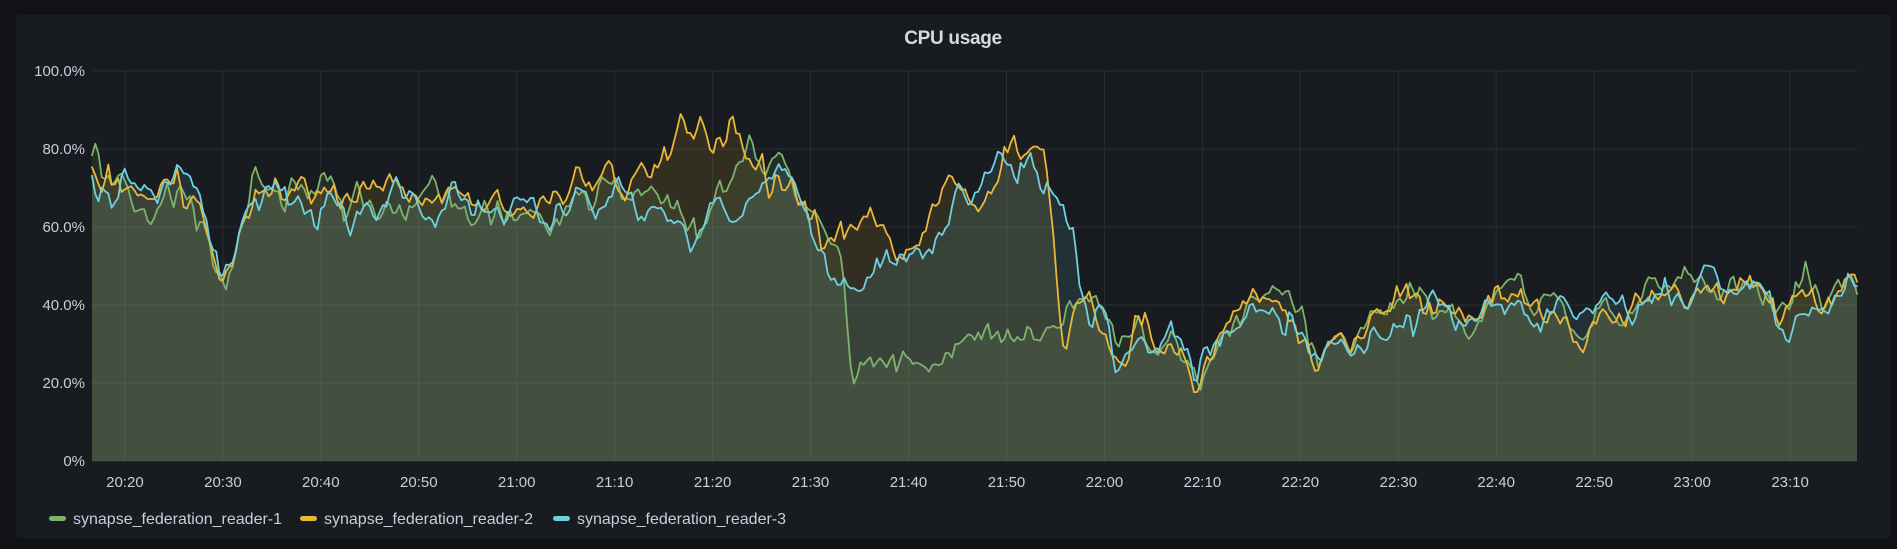  What do you see at coordinates (1594, 482) in the screenshot?
I see `svg-text: 22:50` at bounding box center [1594, 482].